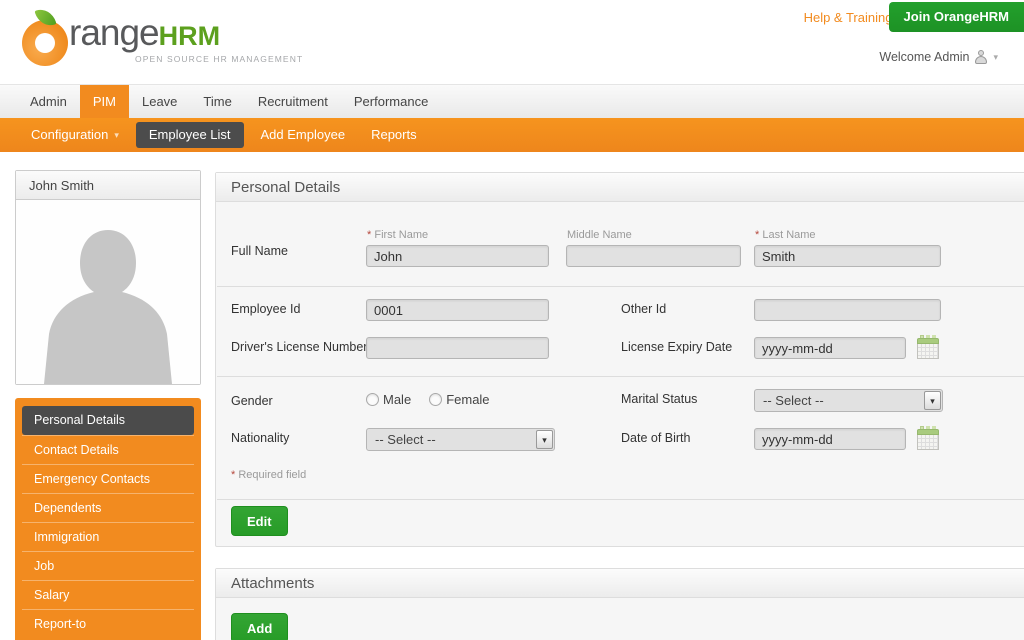 The height and width of the screenshot is (640, 1024). What do you see at coordinates (45, 17) in the screenshot?
I see `leaf-icon` at bounding box center [45, 17].